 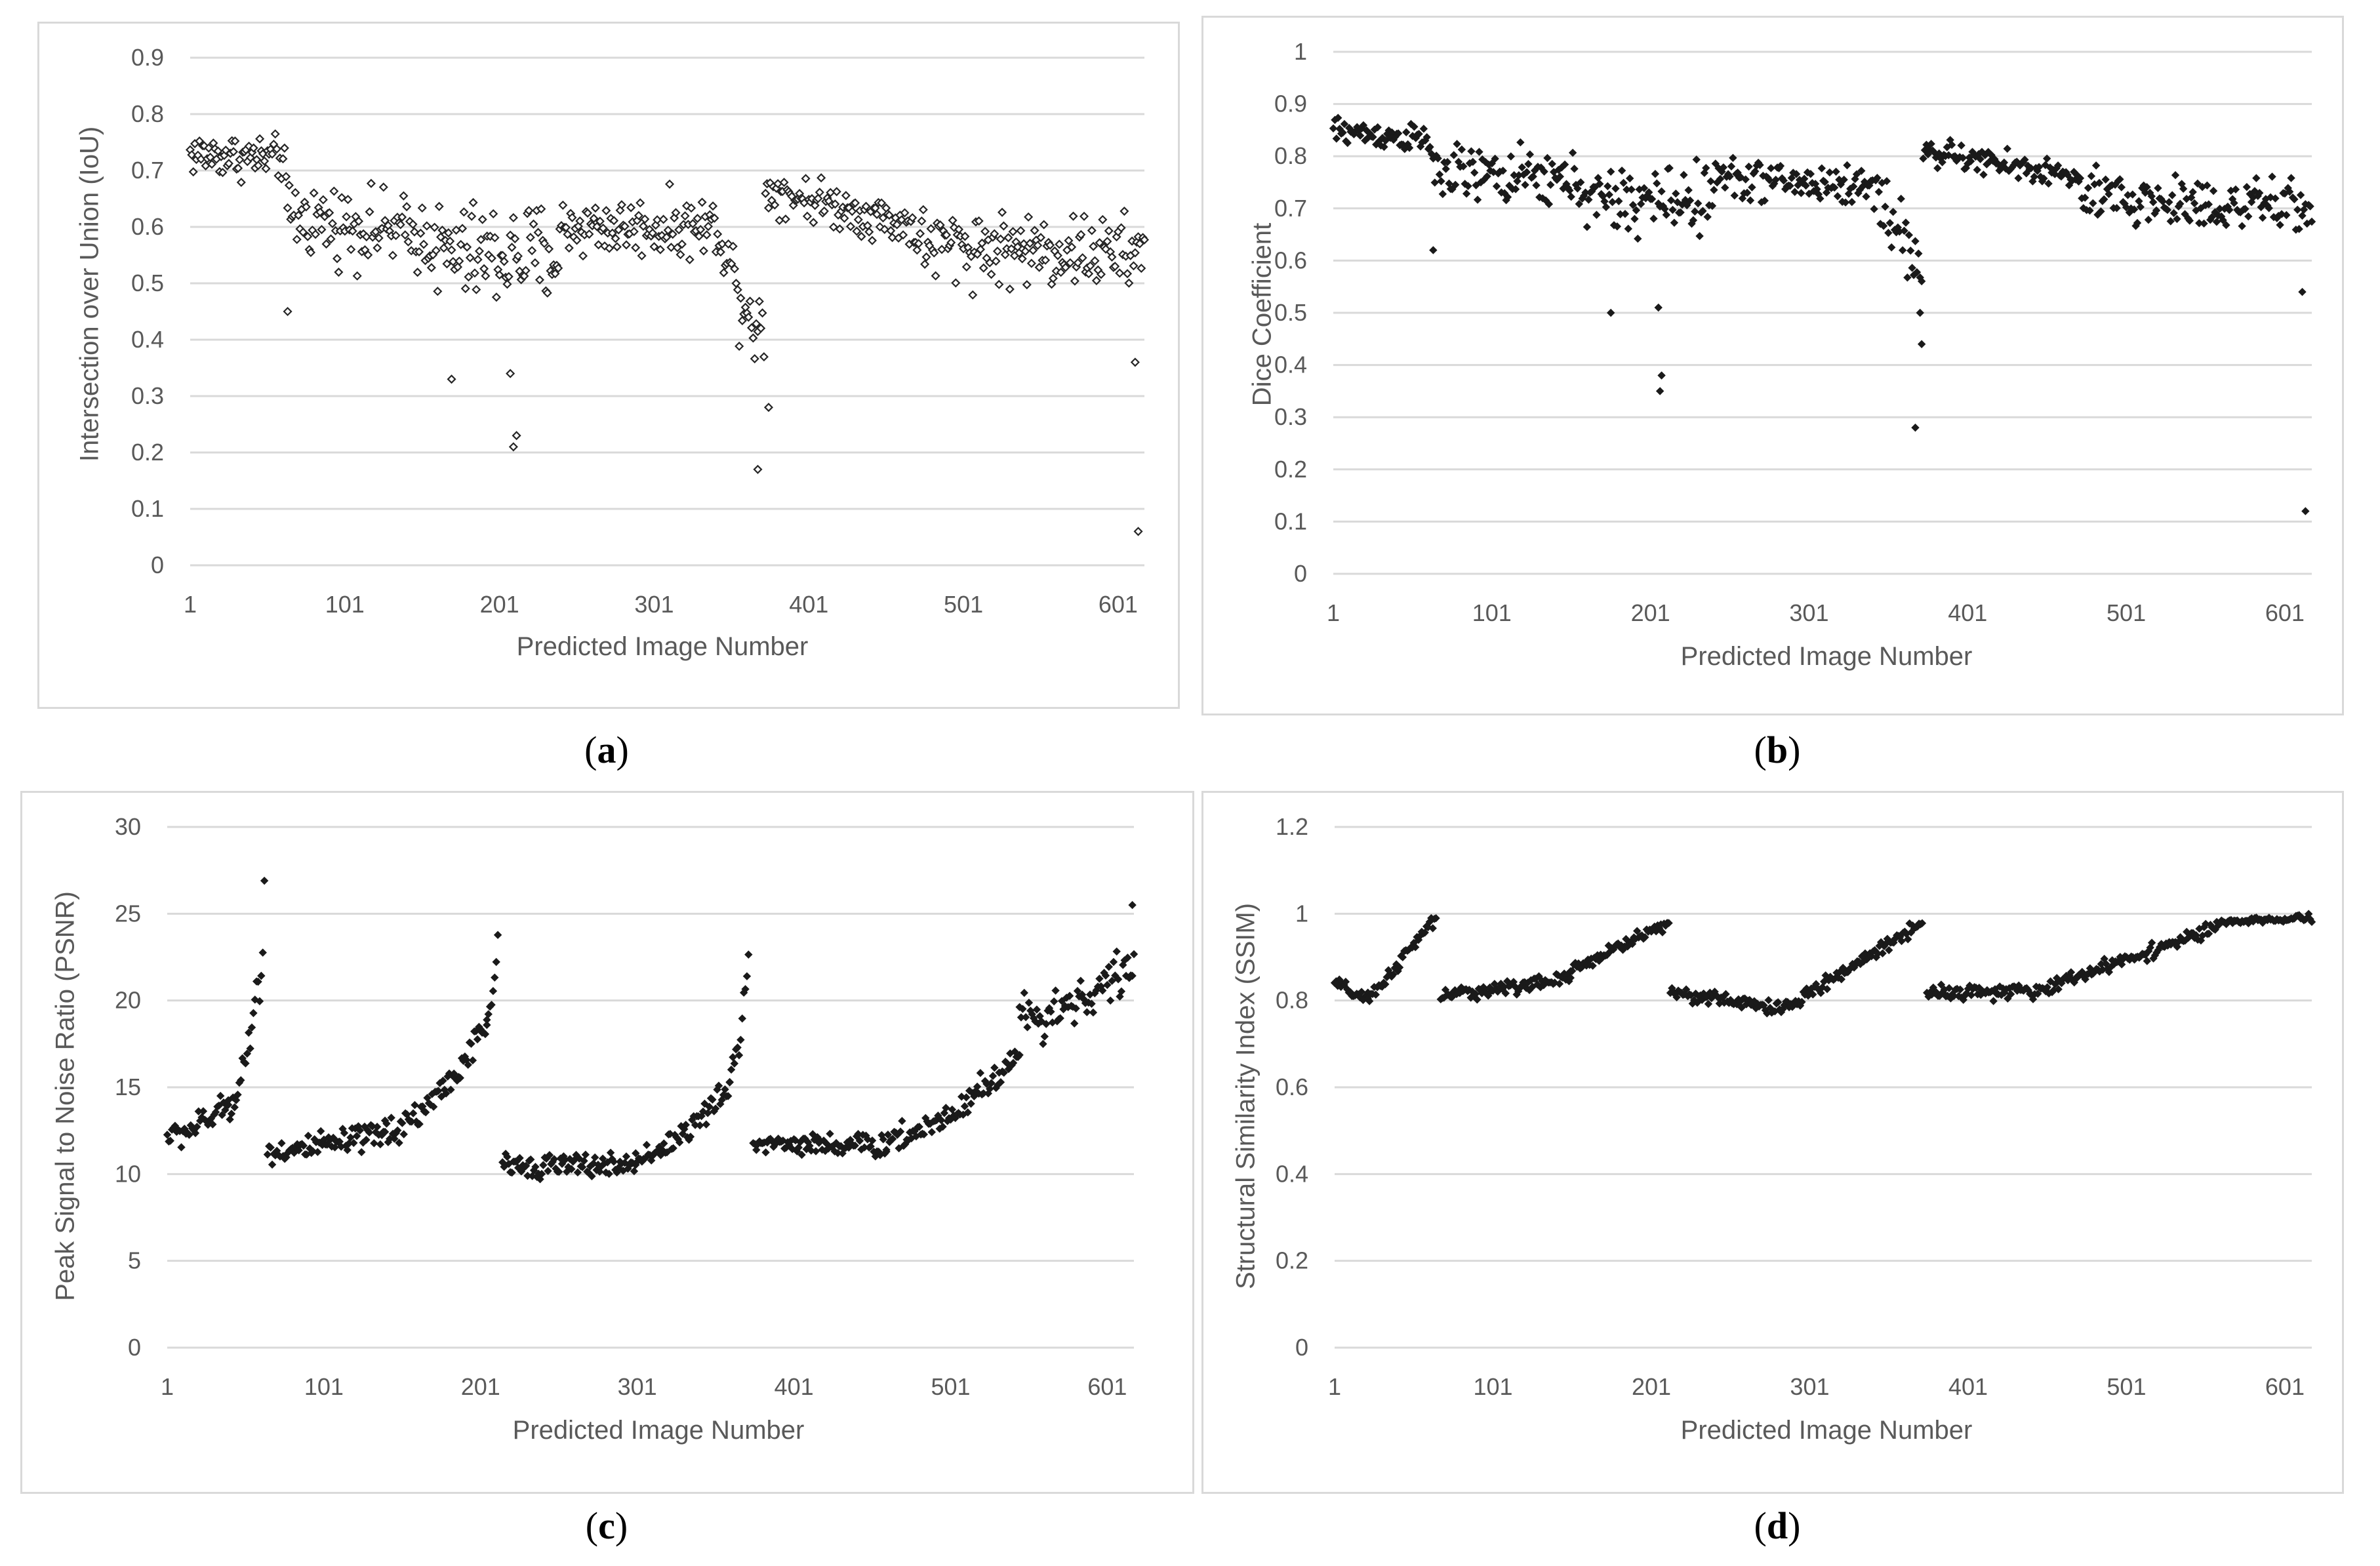 What do you see at coordinates (89, 294) in the screenshot?
I see `y-axis-label: Intersection over Union (IoU)` at bounding box center [89, 294].